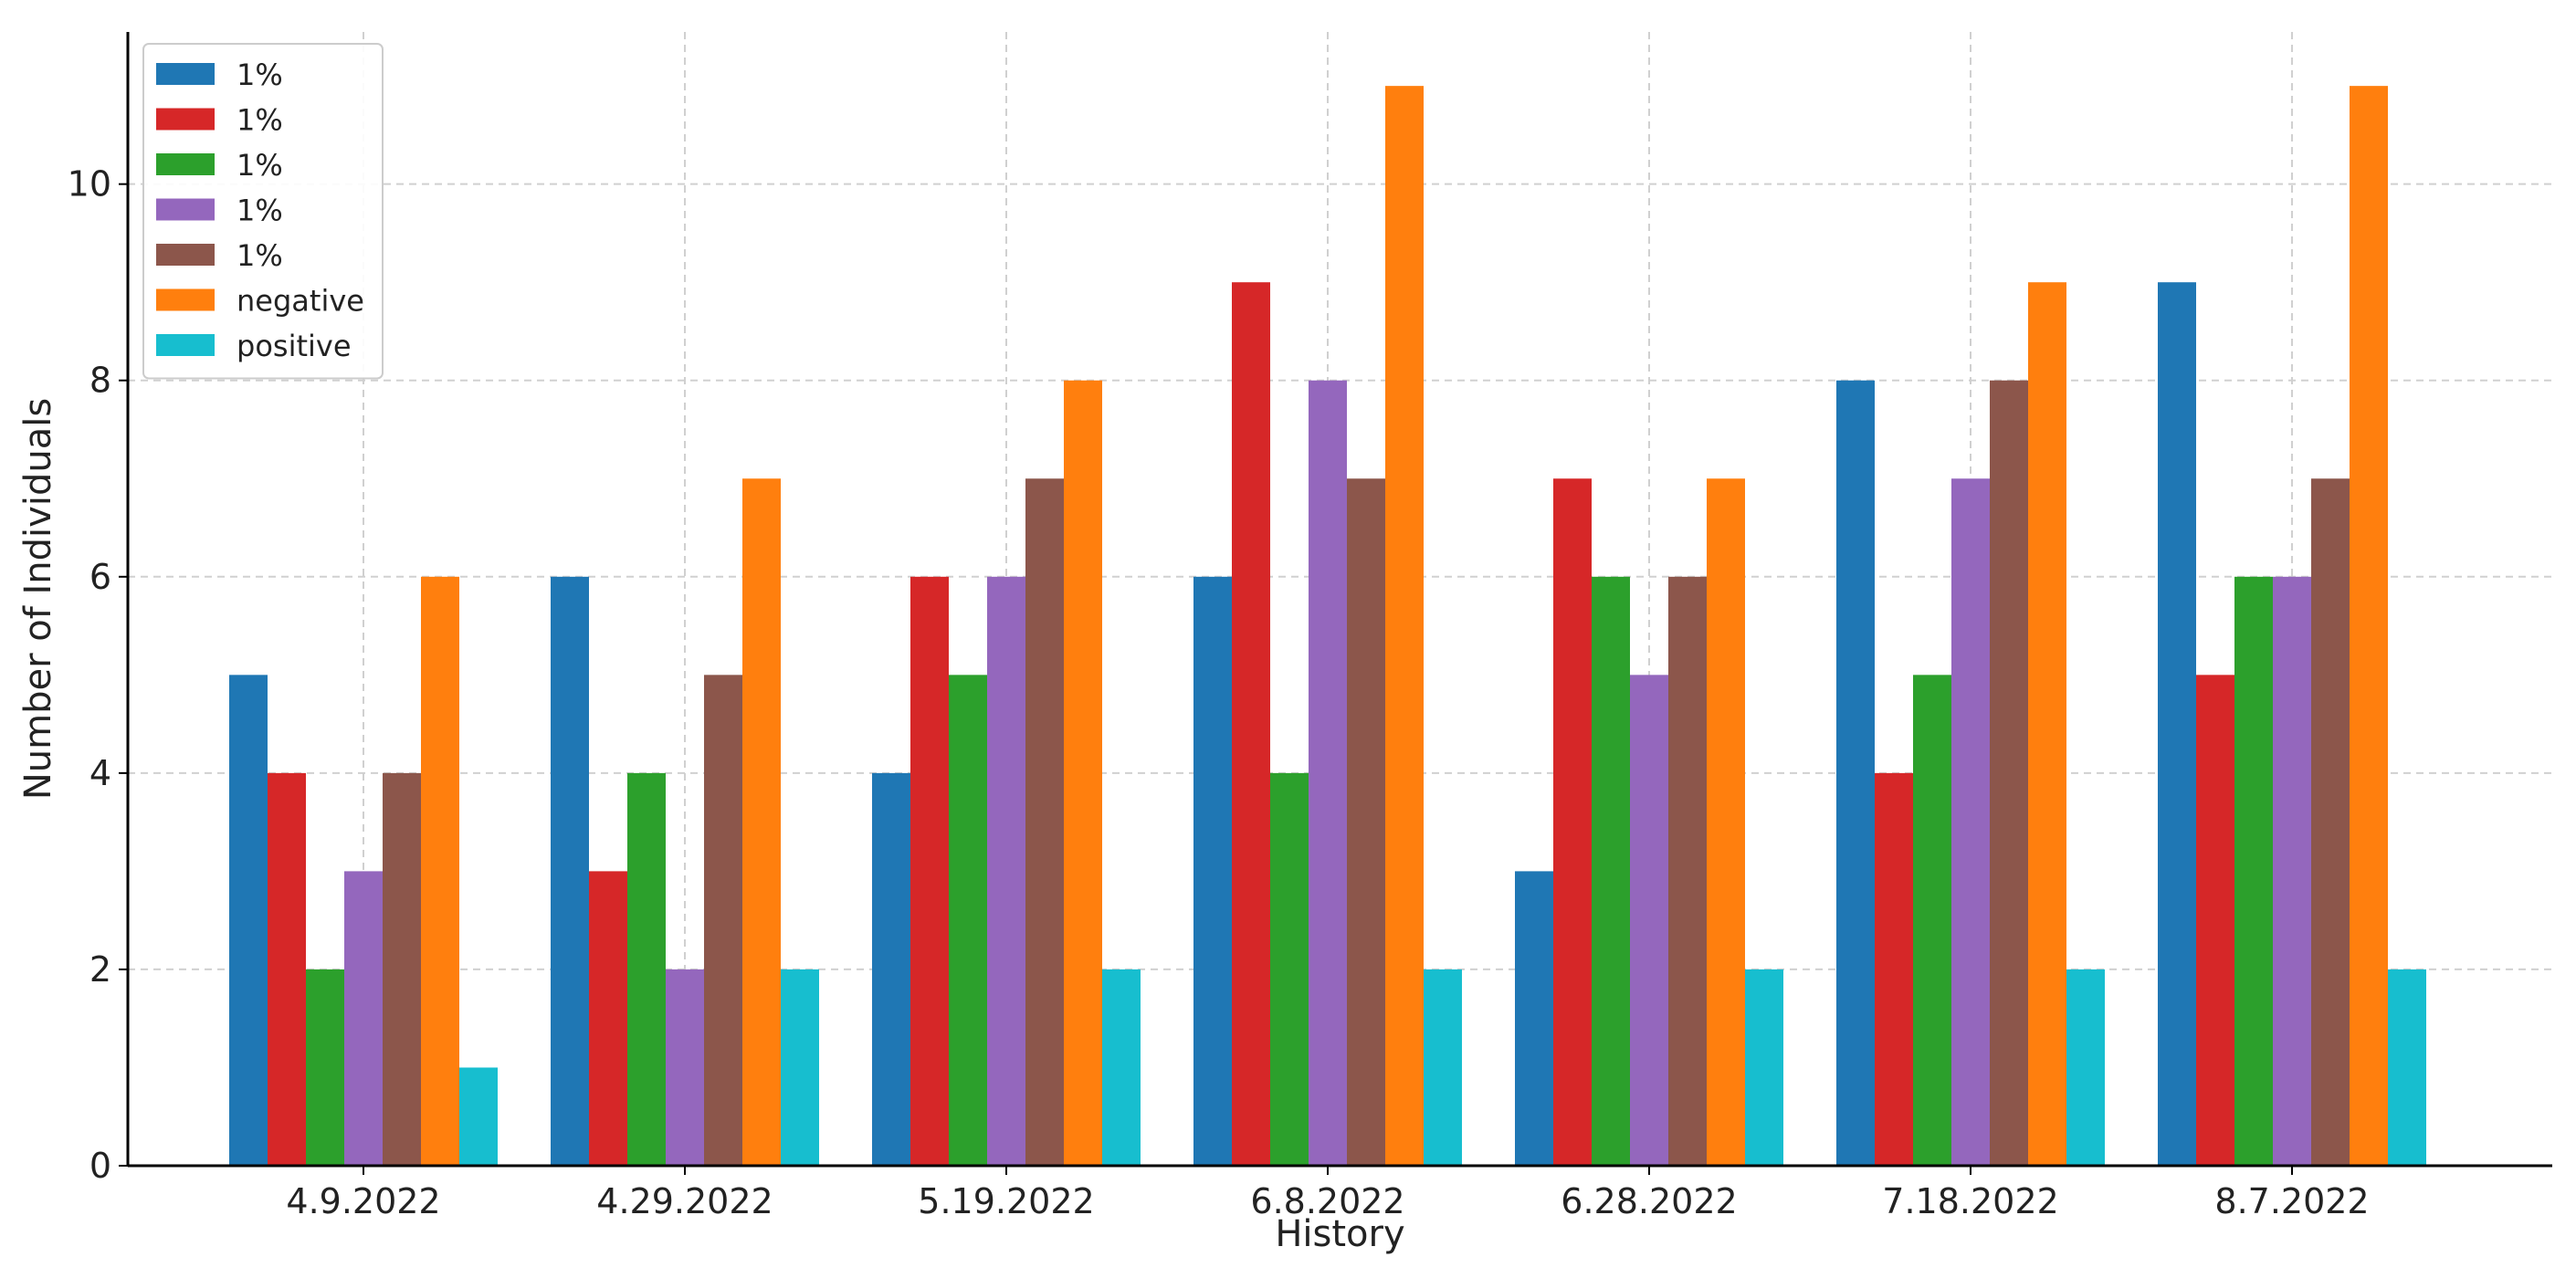 Image resolution: width=2576 pixels, height=1278 pixels. What do you see at coordinates (100, 577) in the screenshot?
I see `y-tick-label: 6` at bounding box center [100, 577].